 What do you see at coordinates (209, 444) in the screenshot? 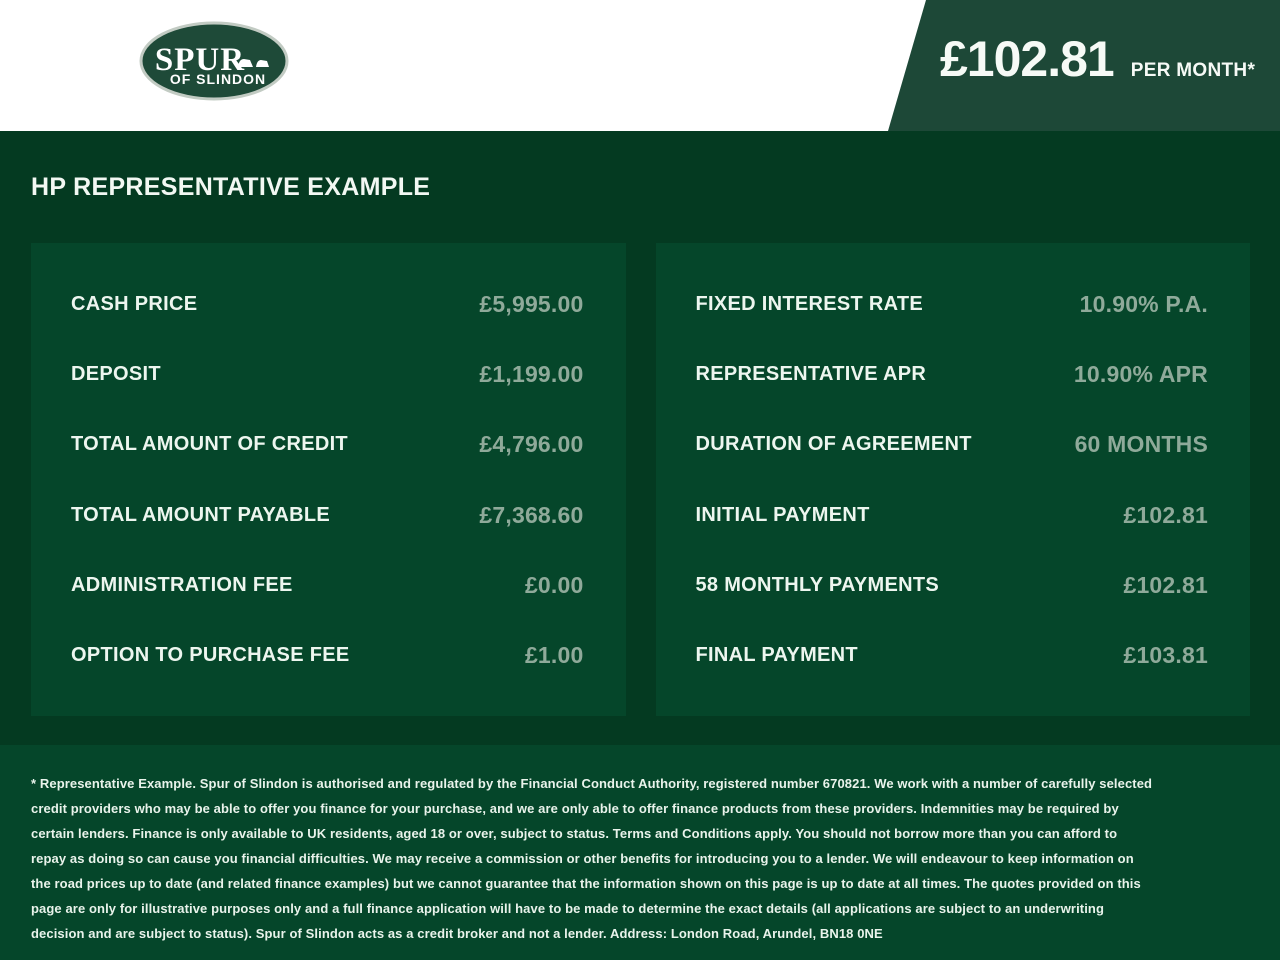
I see `finance-row-label: TOTAL AMOUNT OF CREDIT` at bounding box center [209, 444].